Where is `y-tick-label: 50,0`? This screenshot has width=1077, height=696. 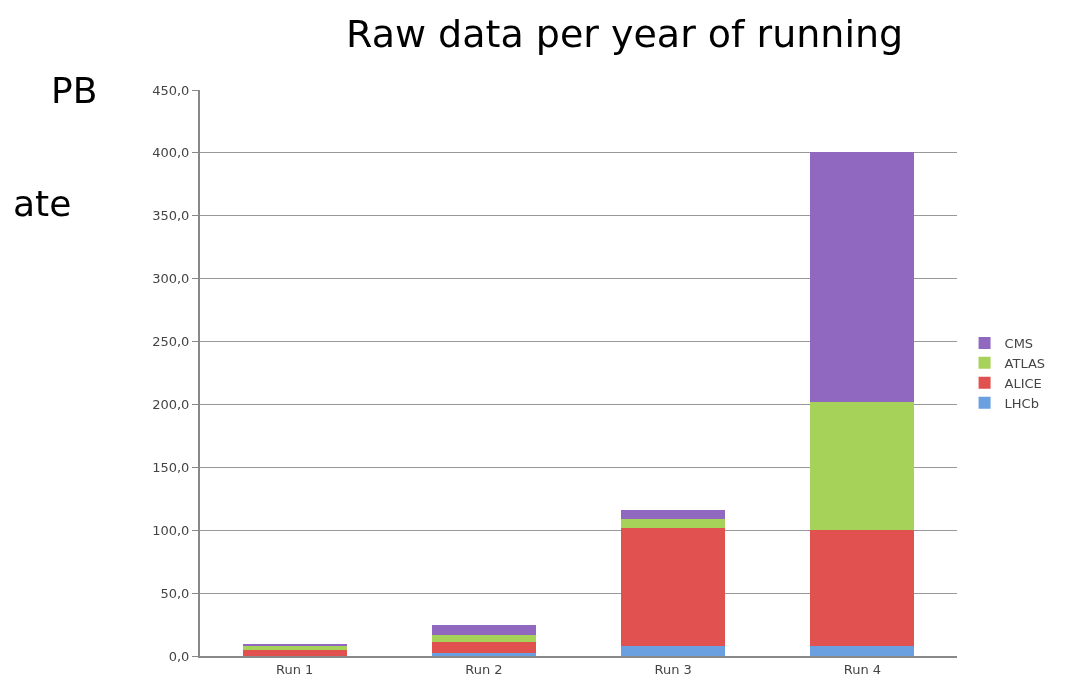 y-tick-label: 50,0 is located at coordinates (175, 593).